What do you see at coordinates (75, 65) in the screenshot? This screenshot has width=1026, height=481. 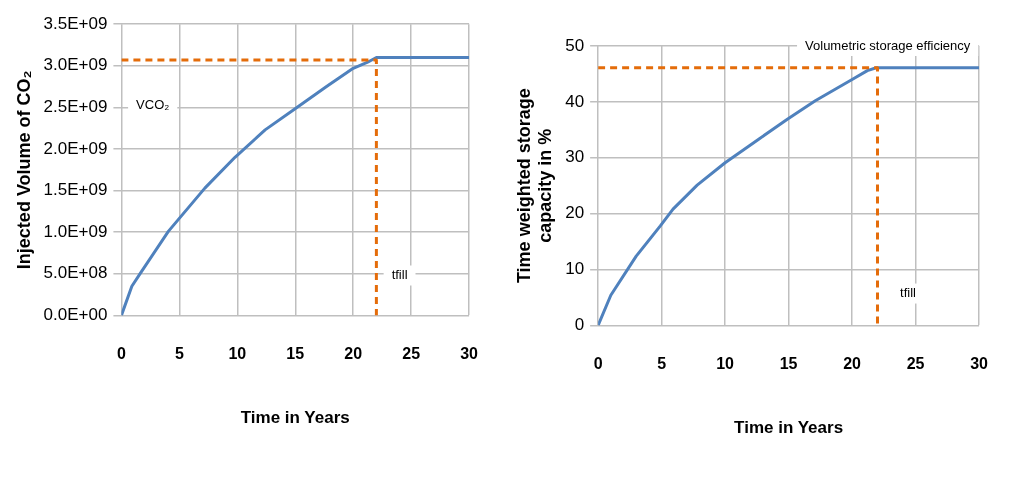 I see `y-tick-label: 3.0E+09` at bounding box center [75, 65].